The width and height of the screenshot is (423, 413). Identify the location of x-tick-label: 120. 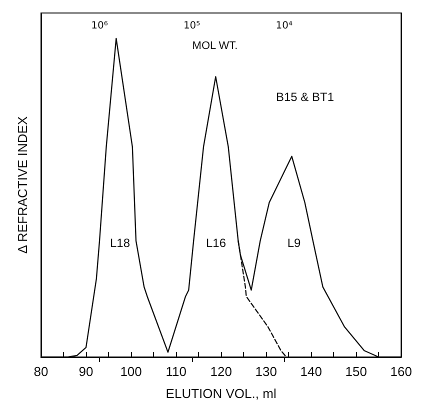
(221, 371).